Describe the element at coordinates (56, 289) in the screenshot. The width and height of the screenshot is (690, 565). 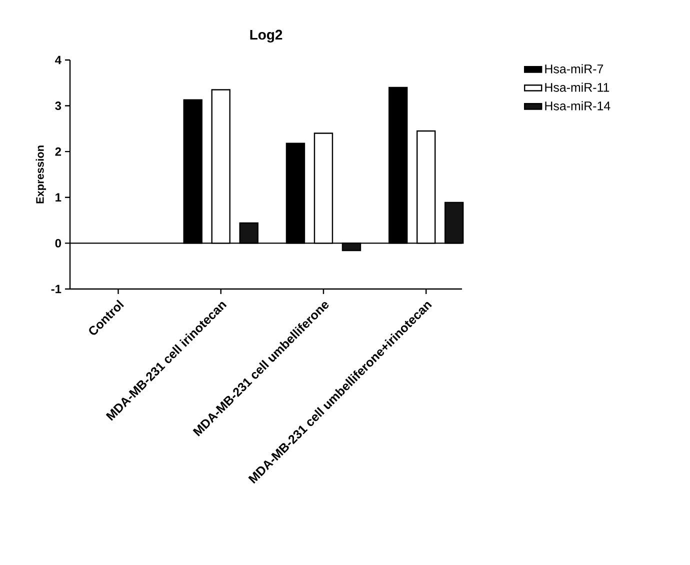
I see `y-tick-label: -1` at that location.